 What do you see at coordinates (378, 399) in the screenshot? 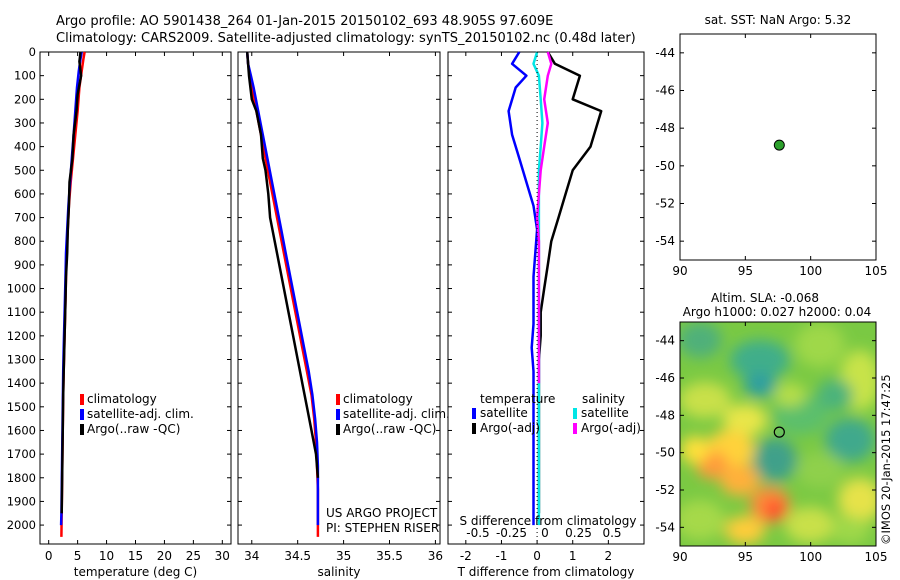
I see `salinity-legend-entry: climatology` at bounding box center [378, 399].